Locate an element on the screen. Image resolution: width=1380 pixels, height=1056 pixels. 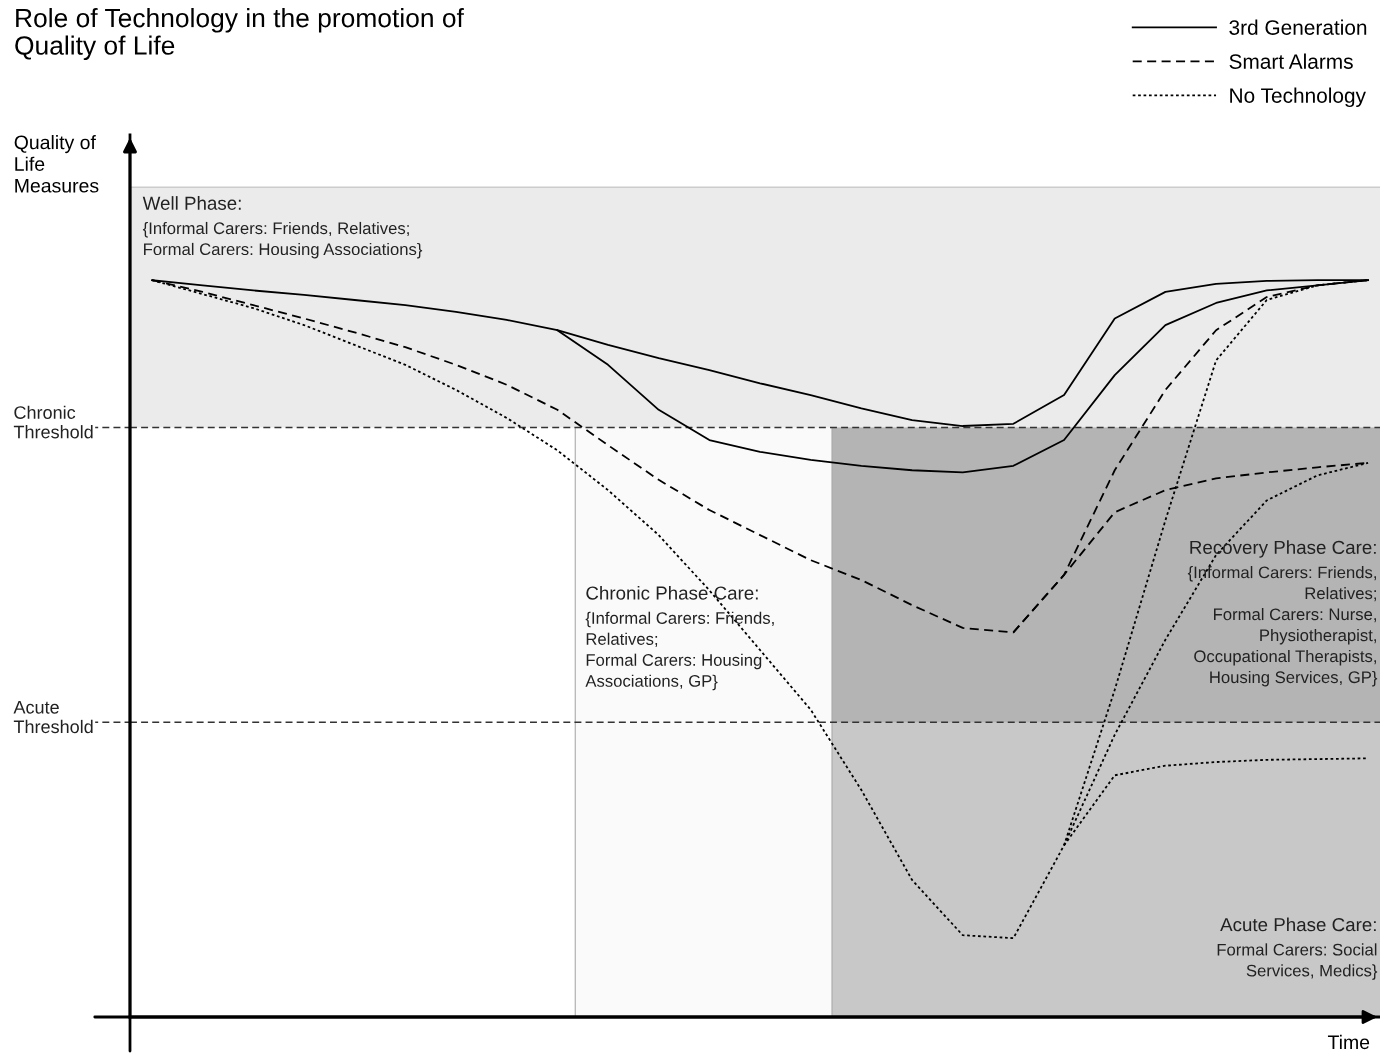
x-axis-title: Time is located at coordinates (1348, 1042).